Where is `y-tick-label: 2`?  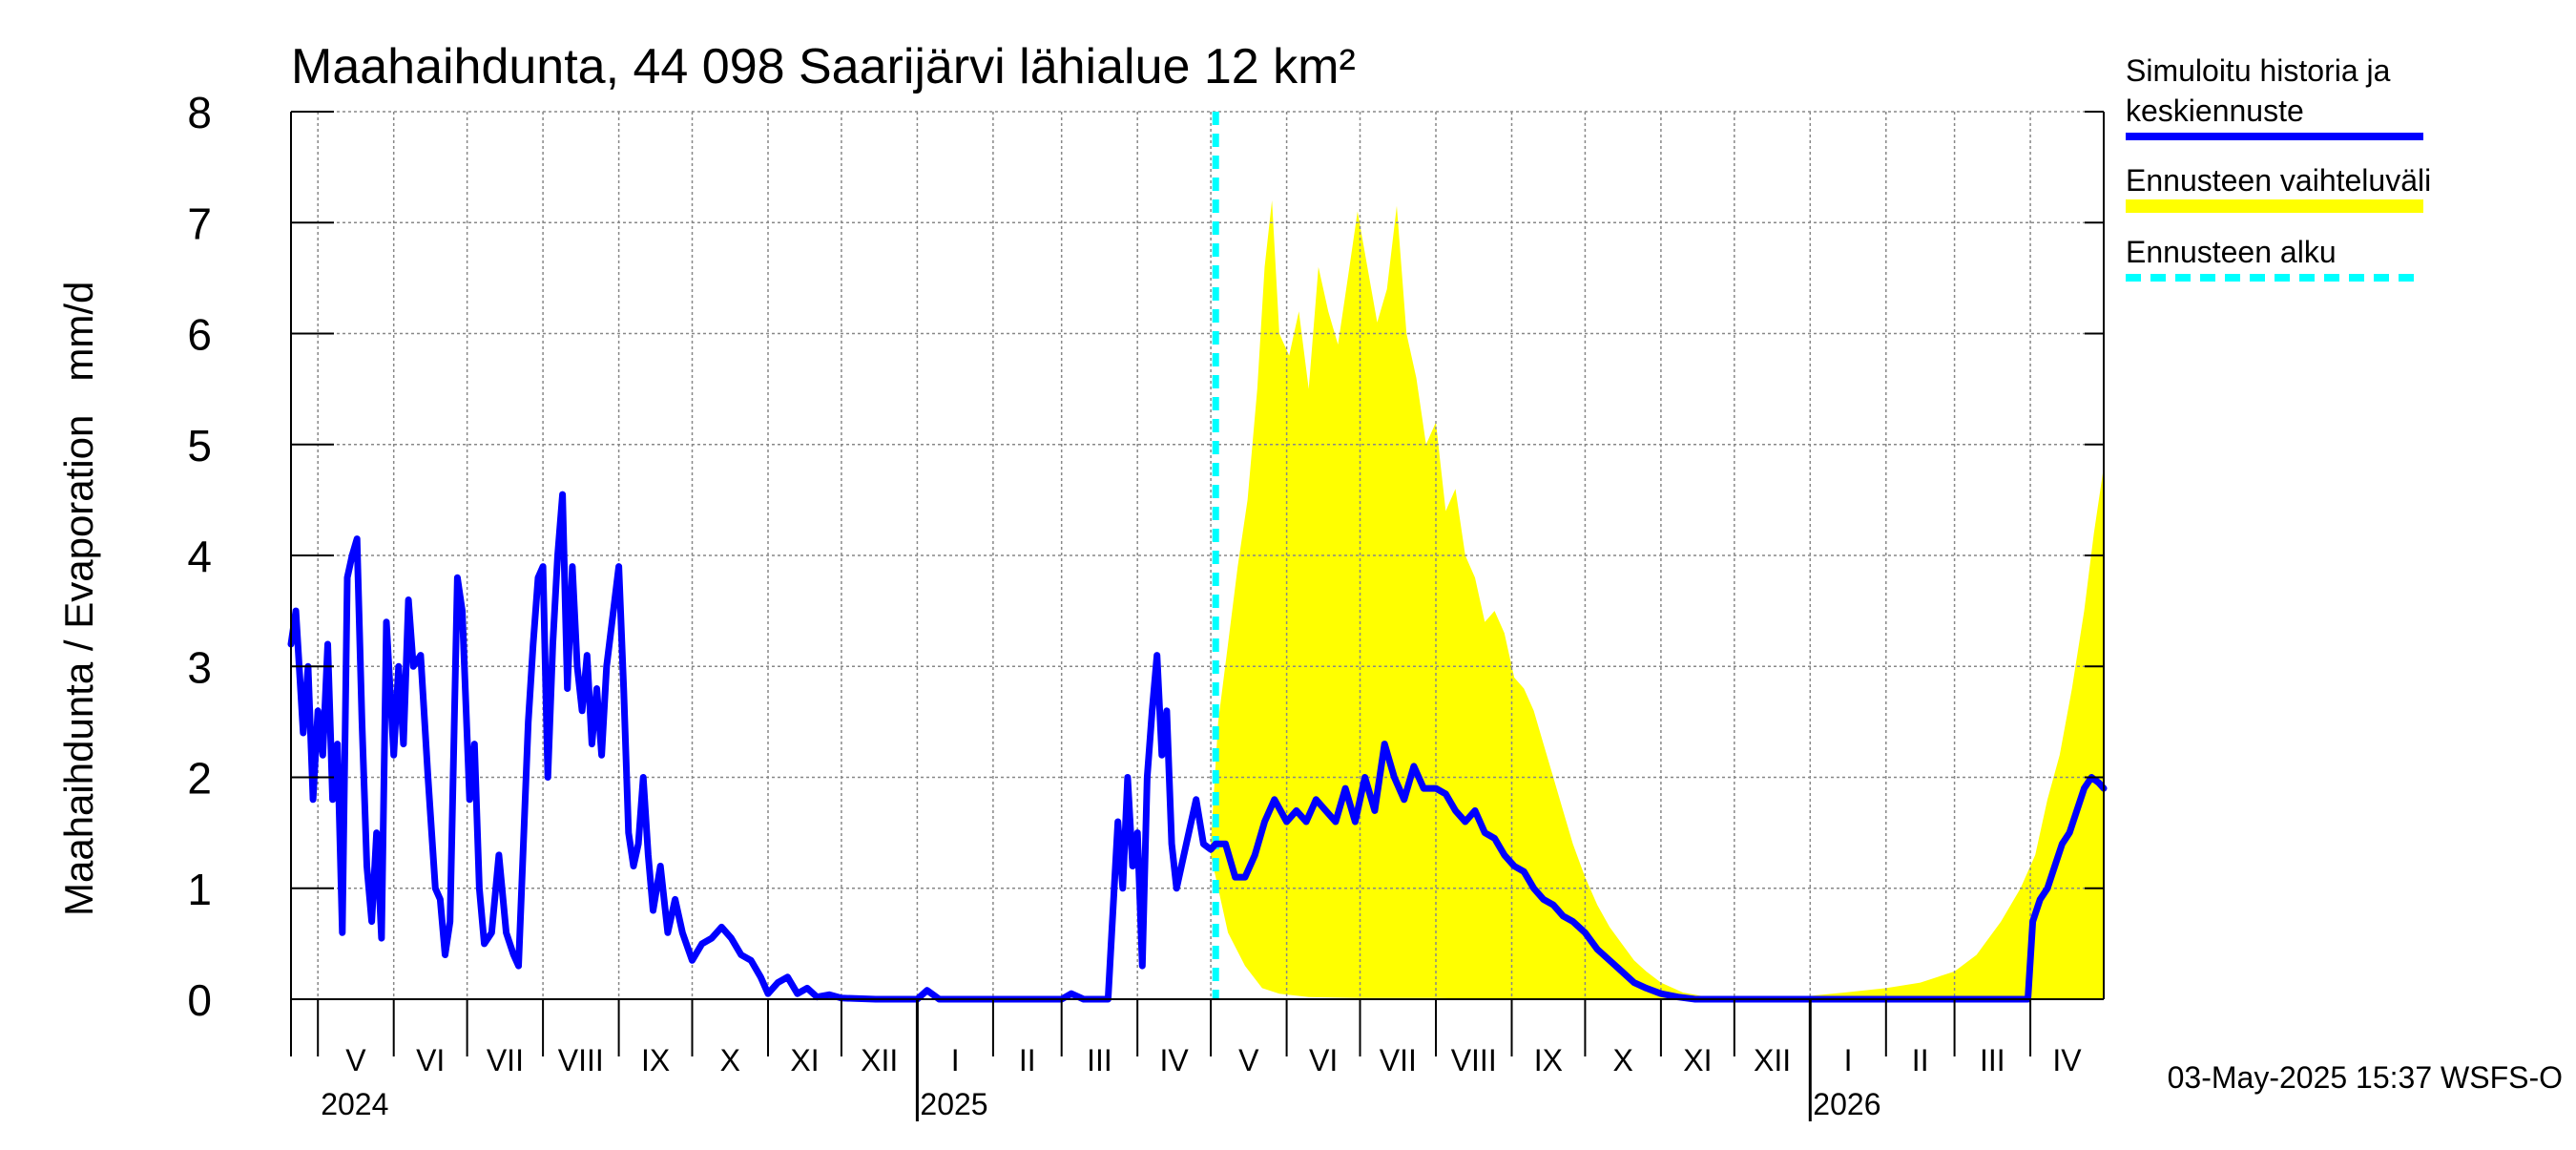
y-tick-label: 2 is located at coordinates (199, 779).